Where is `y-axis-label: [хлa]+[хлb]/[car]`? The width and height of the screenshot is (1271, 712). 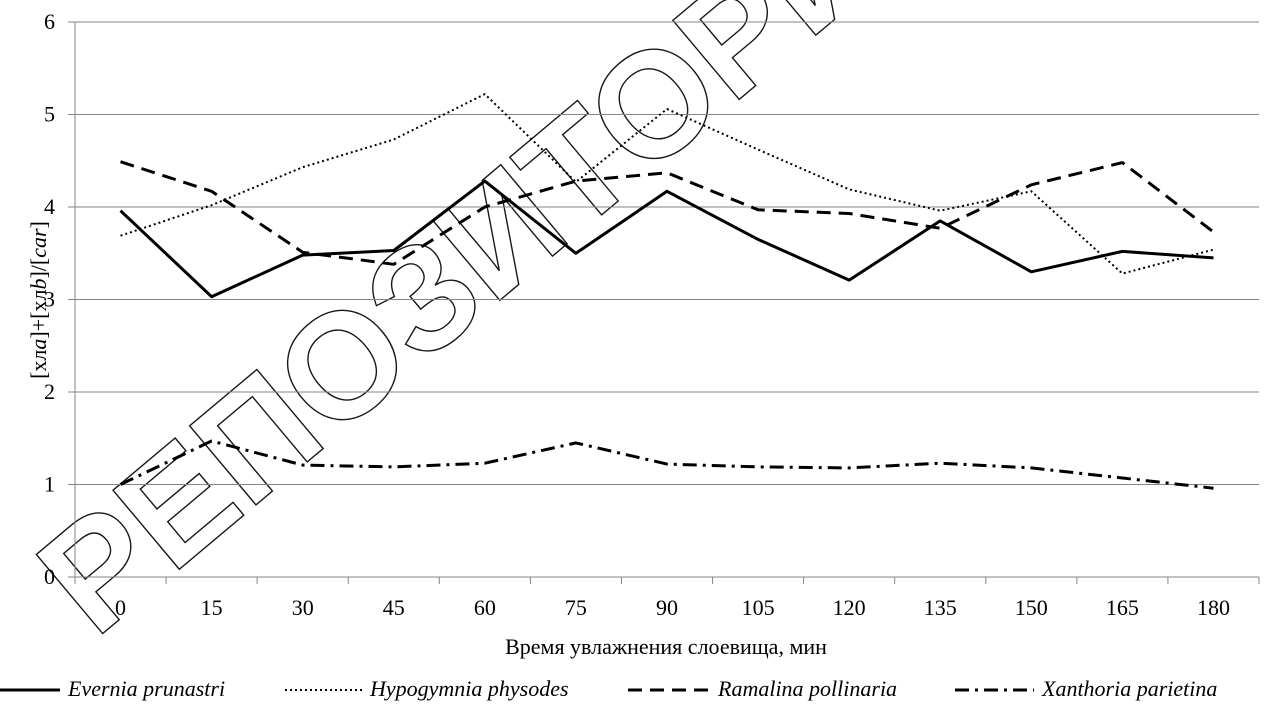 y-axis-label: [хлa]+[хлb]/[car] is located at coordinates (38, 300).